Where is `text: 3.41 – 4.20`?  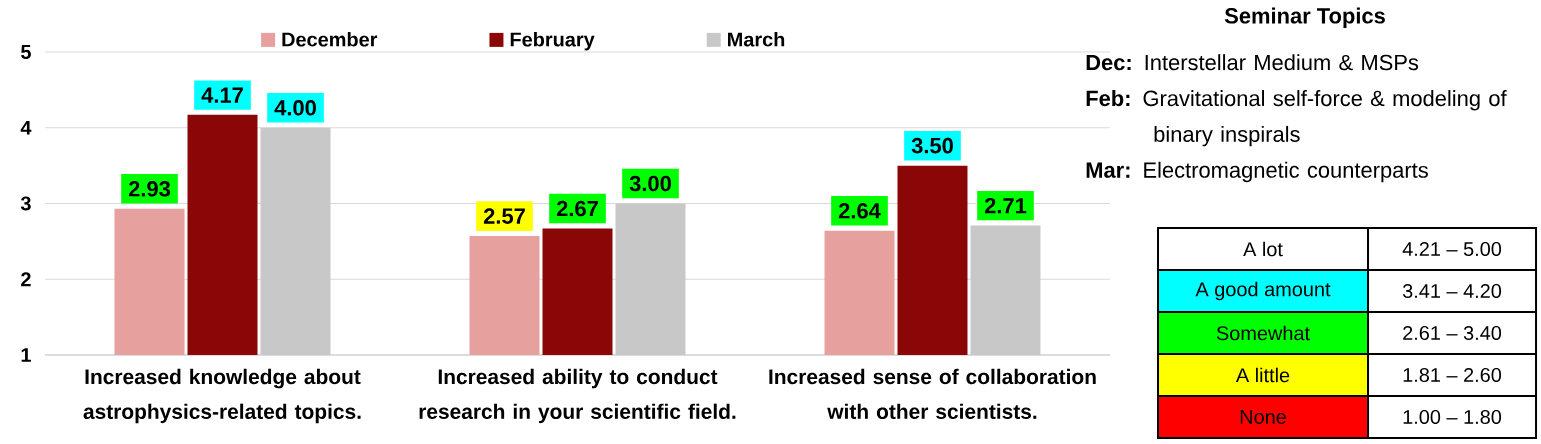 text: 3.41 – 4.20 is located at coordinates (1452, 291).